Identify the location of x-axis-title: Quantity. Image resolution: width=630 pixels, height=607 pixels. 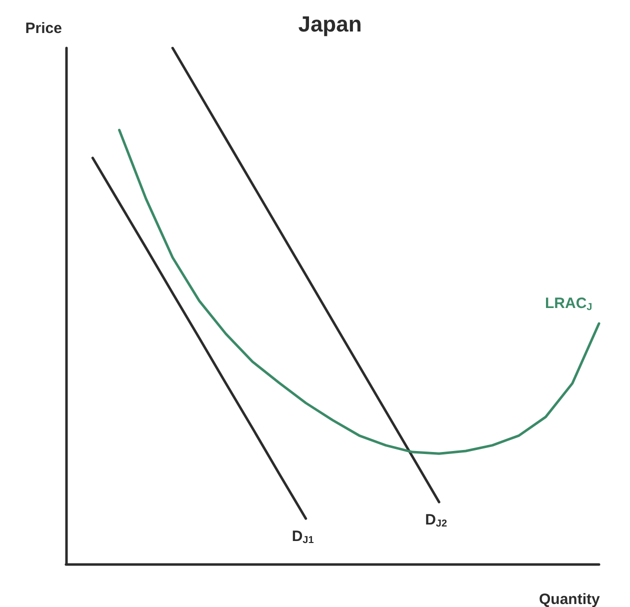
(569, 599).